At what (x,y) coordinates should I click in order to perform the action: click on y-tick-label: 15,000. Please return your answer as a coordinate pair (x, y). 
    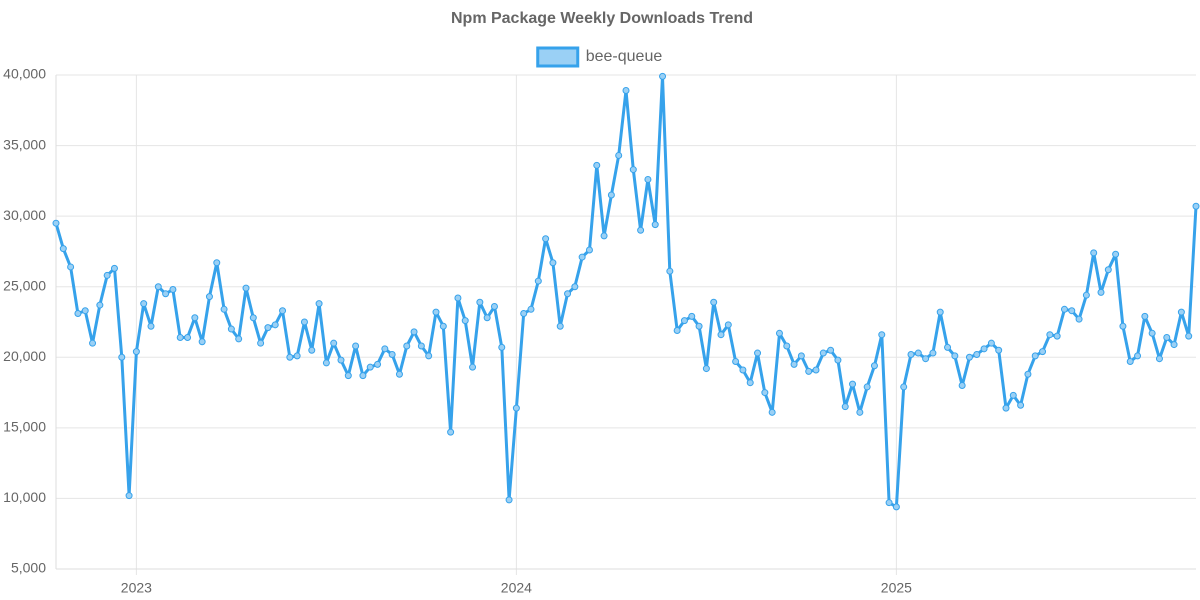
    Looking at the image, I should click on (24, 427).